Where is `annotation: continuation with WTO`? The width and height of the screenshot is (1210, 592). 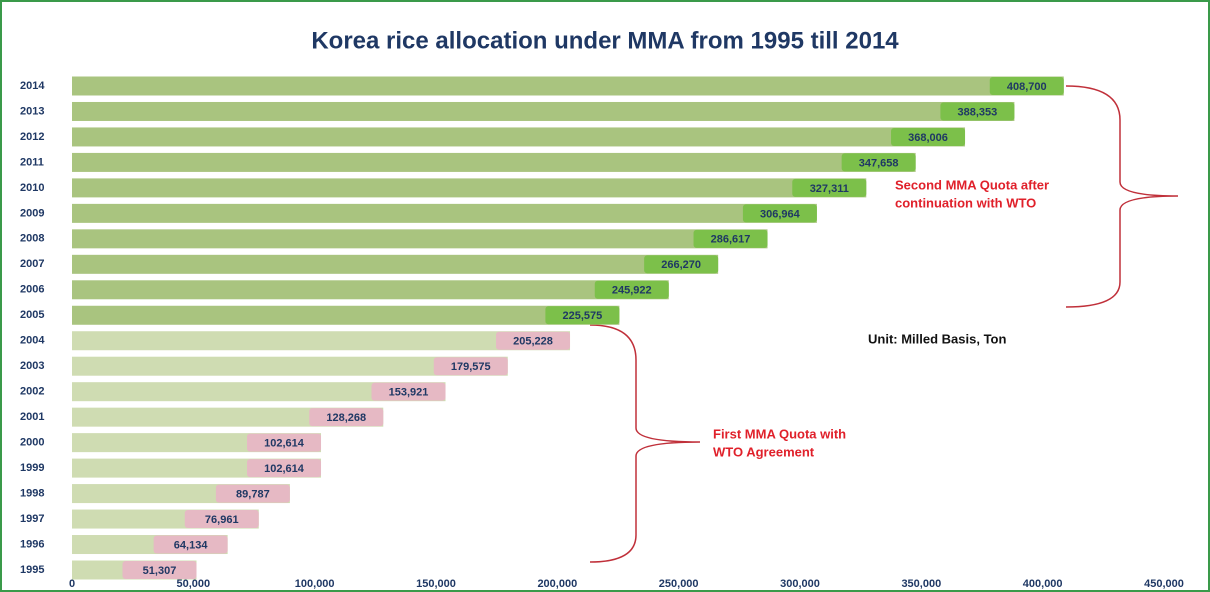
annotation: continuation with WTO is located at coordinates (965, 202).